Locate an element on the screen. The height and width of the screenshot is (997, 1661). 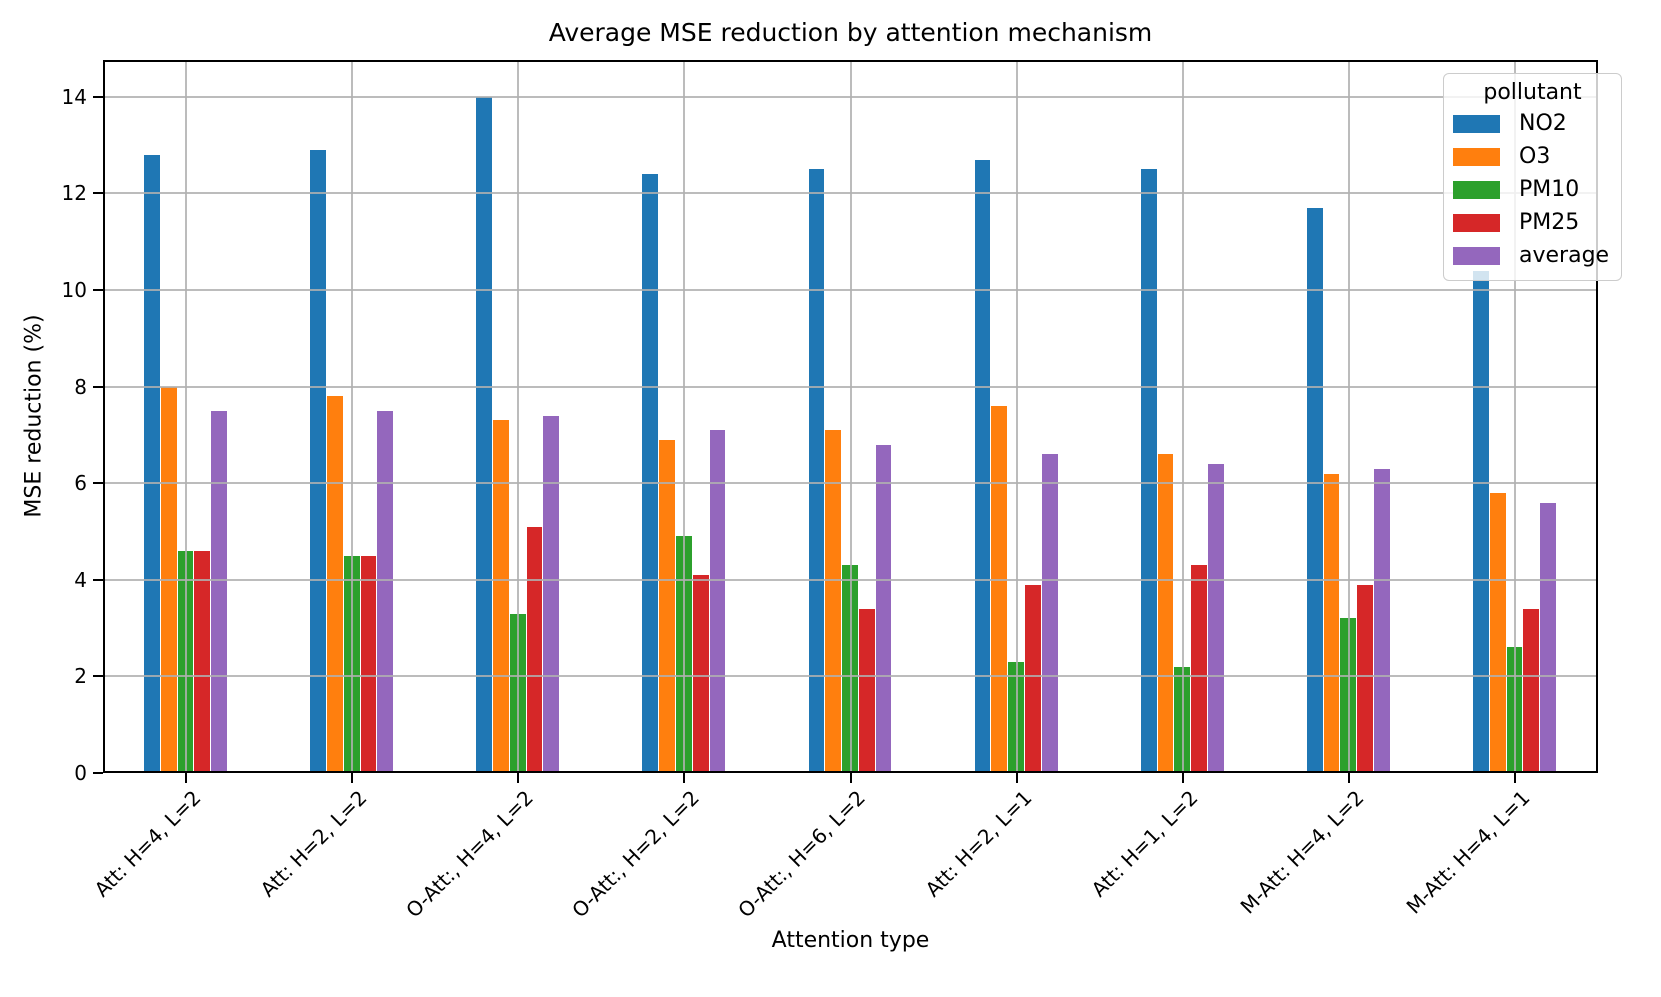
x-tick-label: O-Att:, H=2, L=2 is located at coordinates (635, 854).